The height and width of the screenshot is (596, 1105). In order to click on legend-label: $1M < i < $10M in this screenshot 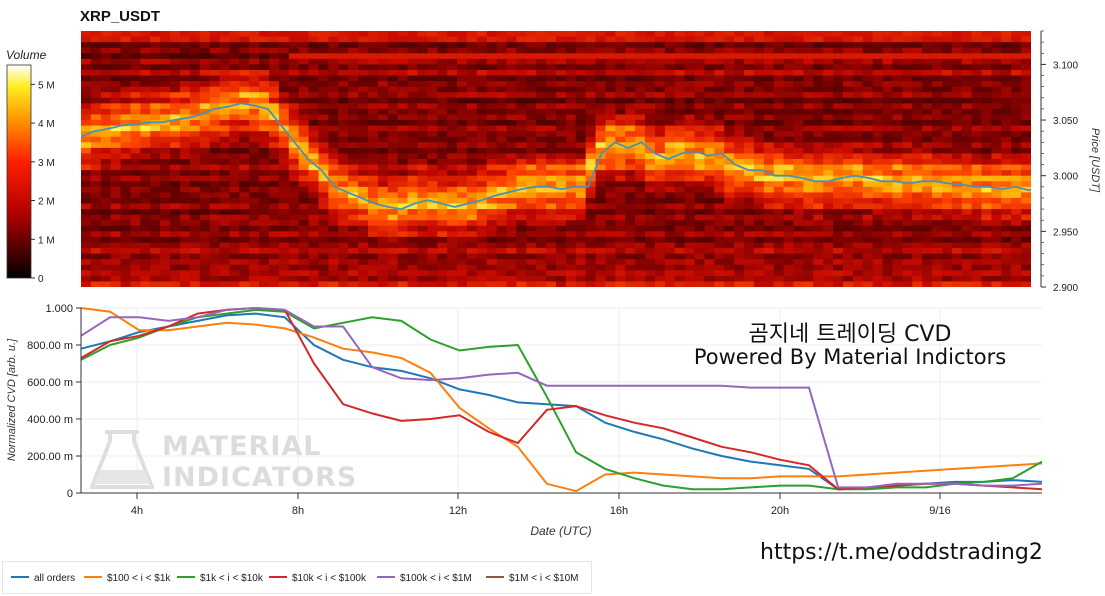, I will do `click(544, 578)`.